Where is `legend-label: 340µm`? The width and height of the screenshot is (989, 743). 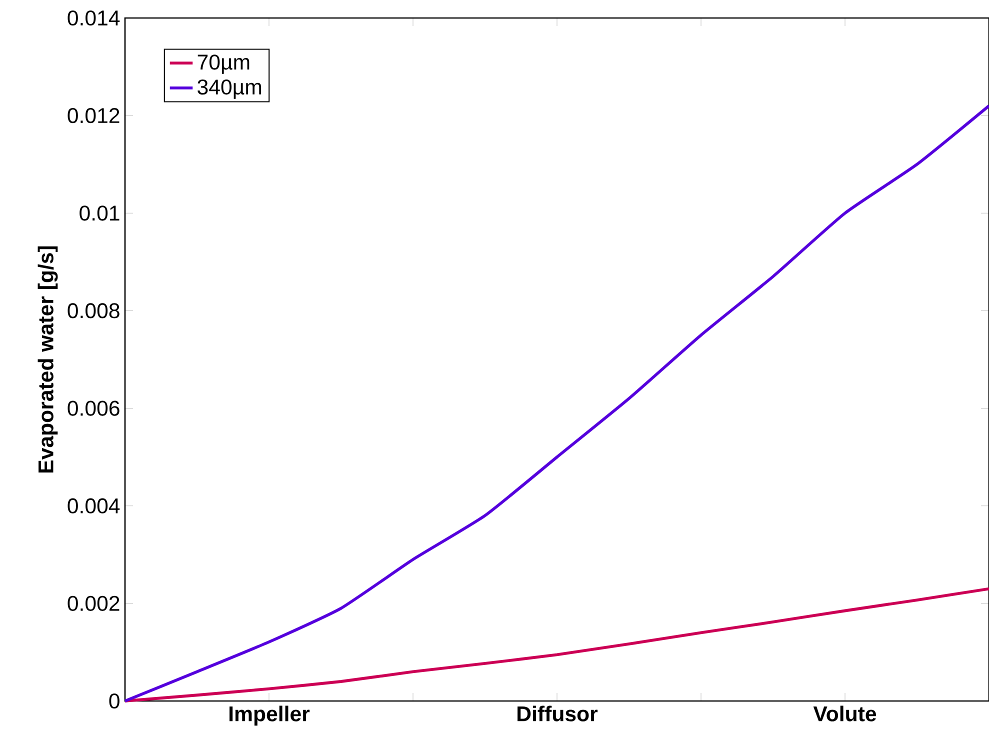
legend-label: 340µm is located at coordinates (229, 89).